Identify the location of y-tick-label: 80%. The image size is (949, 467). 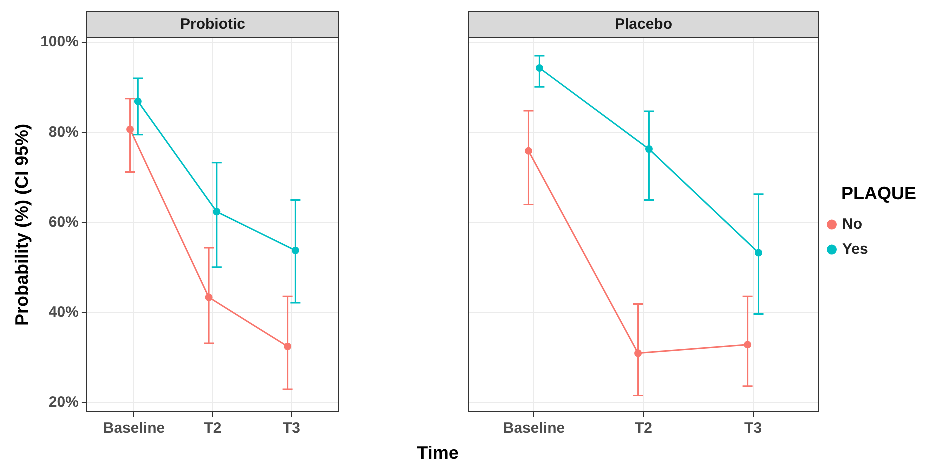
(63, 132).